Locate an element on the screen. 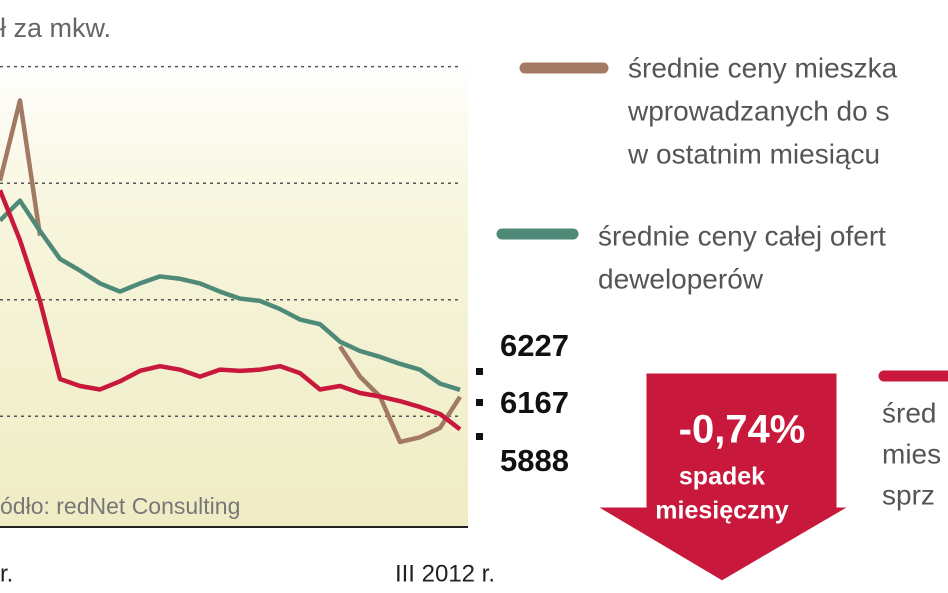 This screenshot has height=593, width=948. change-label: spadek is located at coordinates (722, 477).